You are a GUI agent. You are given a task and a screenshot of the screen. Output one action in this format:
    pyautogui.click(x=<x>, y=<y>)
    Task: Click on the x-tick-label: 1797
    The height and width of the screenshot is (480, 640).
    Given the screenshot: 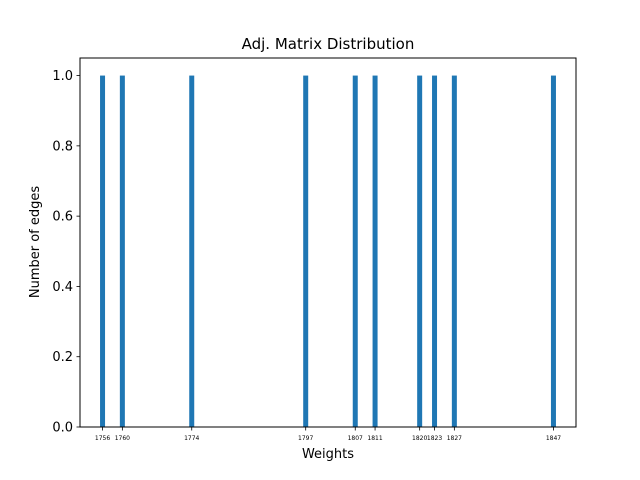 What is the action you would take?
    pyautogui.click(x=305, y=438)
    